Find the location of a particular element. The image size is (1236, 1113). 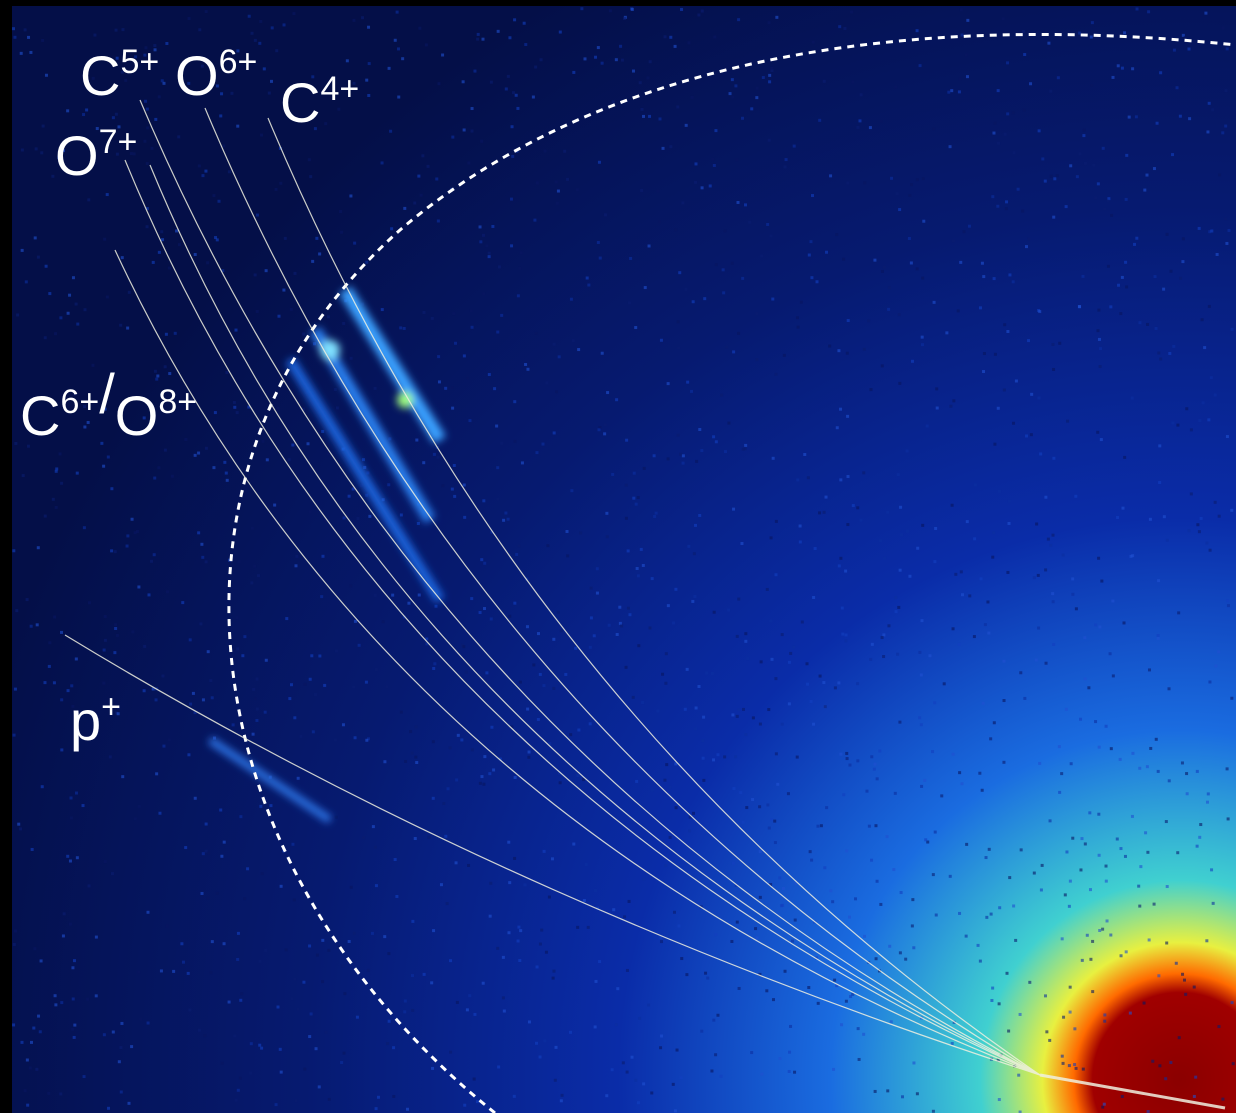

charge: 4+ is located at coordinates (339, 89).